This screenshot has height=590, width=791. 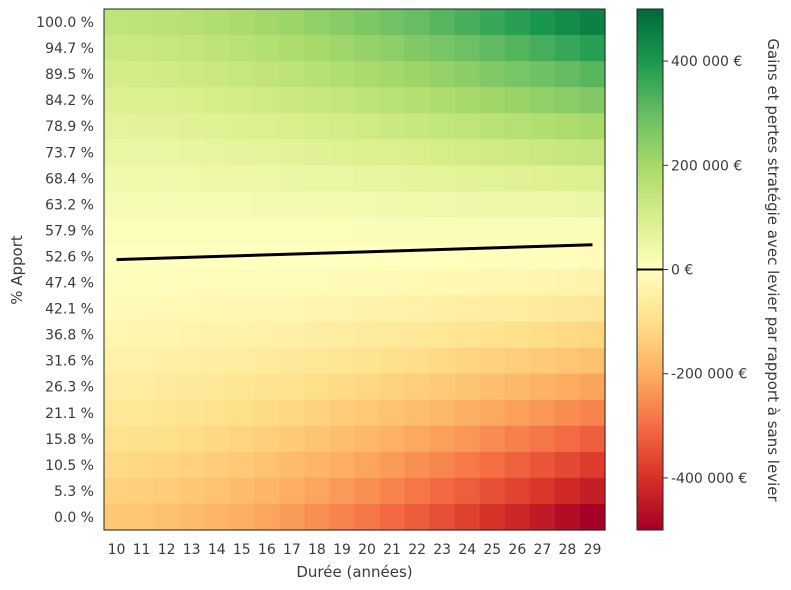 What do you see at coordinates (69, 75) in the screenshot?
I see `y-tick-label: 89.5 %` at bounding box center [69, 75].